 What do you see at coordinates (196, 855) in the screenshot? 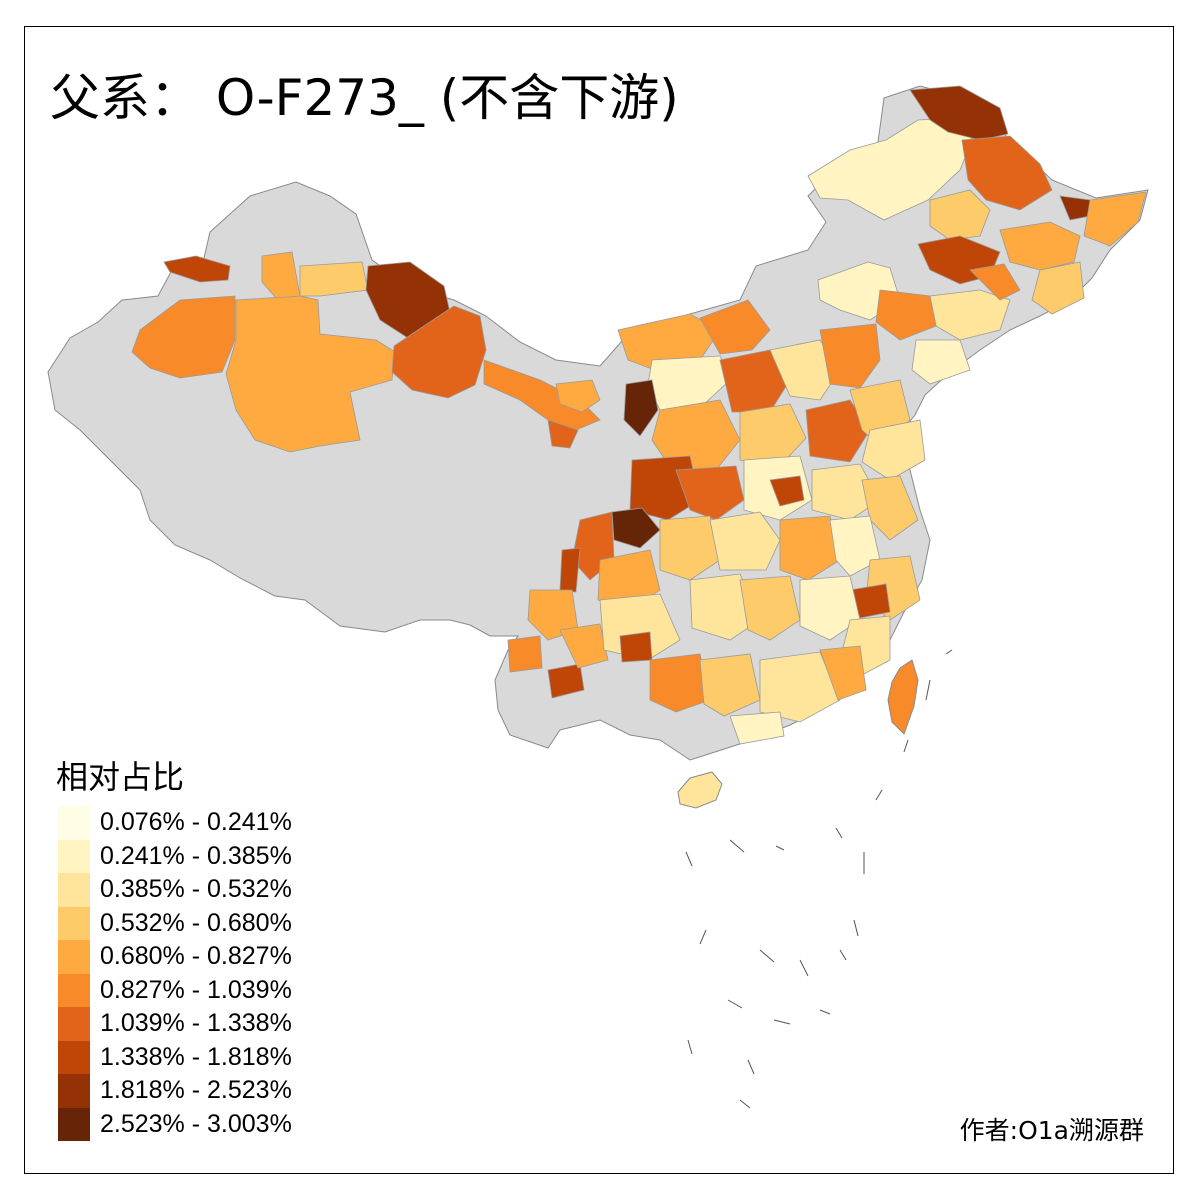
I see `legend-label: 0.241% - 0.385%` at bounding box center [196, 855].